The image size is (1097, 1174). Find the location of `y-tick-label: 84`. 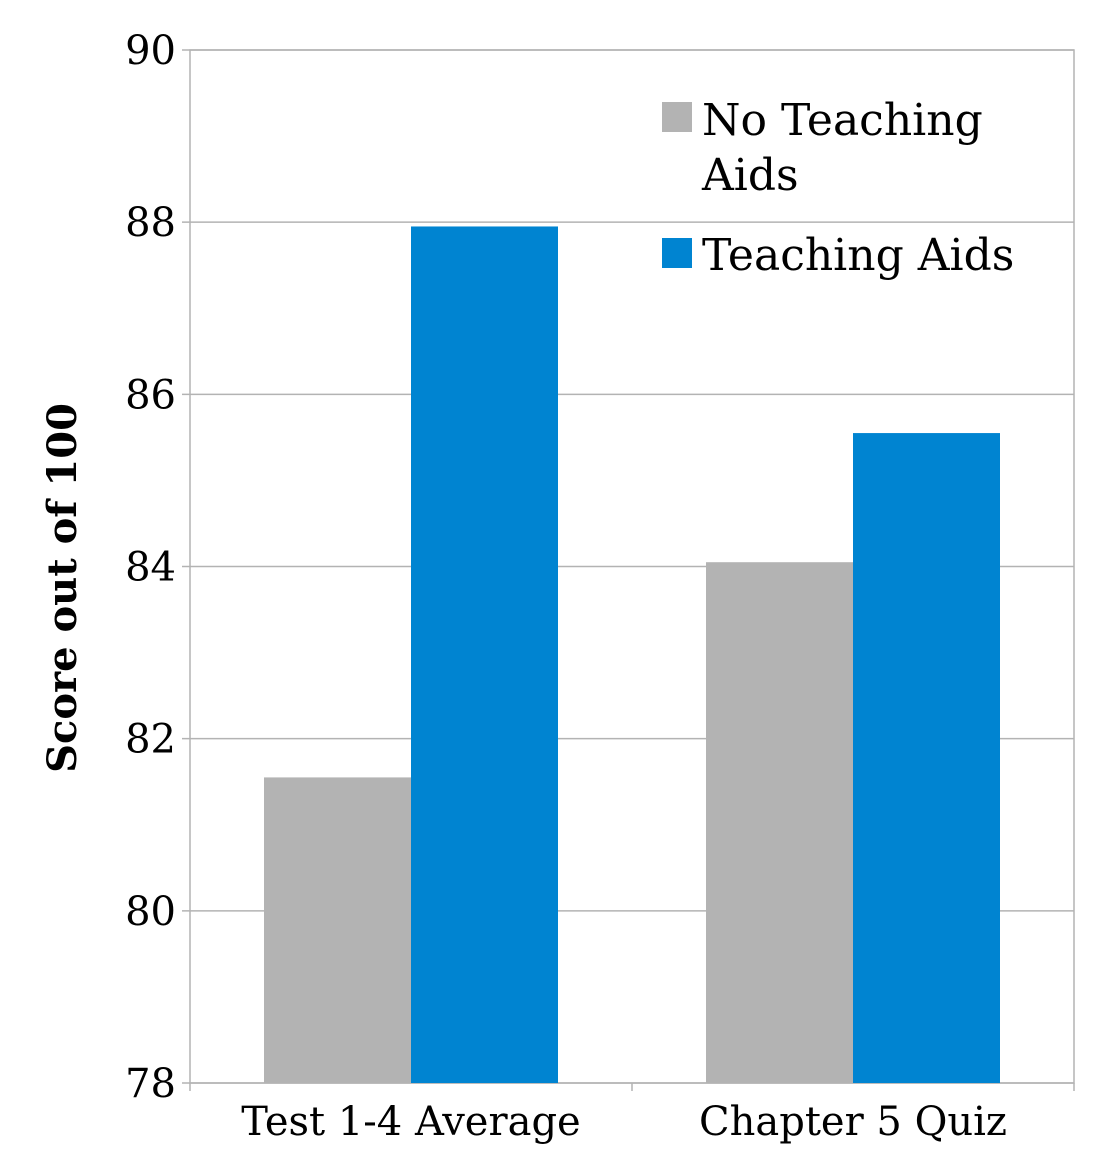

y-tick-label: 84 is located at coordinates (150, 568).